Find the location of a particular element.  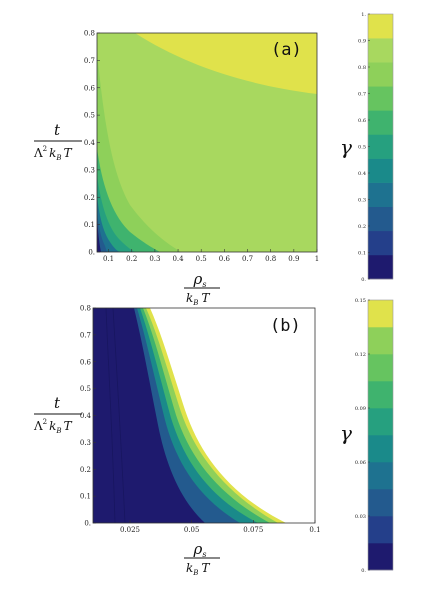

colorbar-a-tick-label: 1. is located at coordinates (363, 15).